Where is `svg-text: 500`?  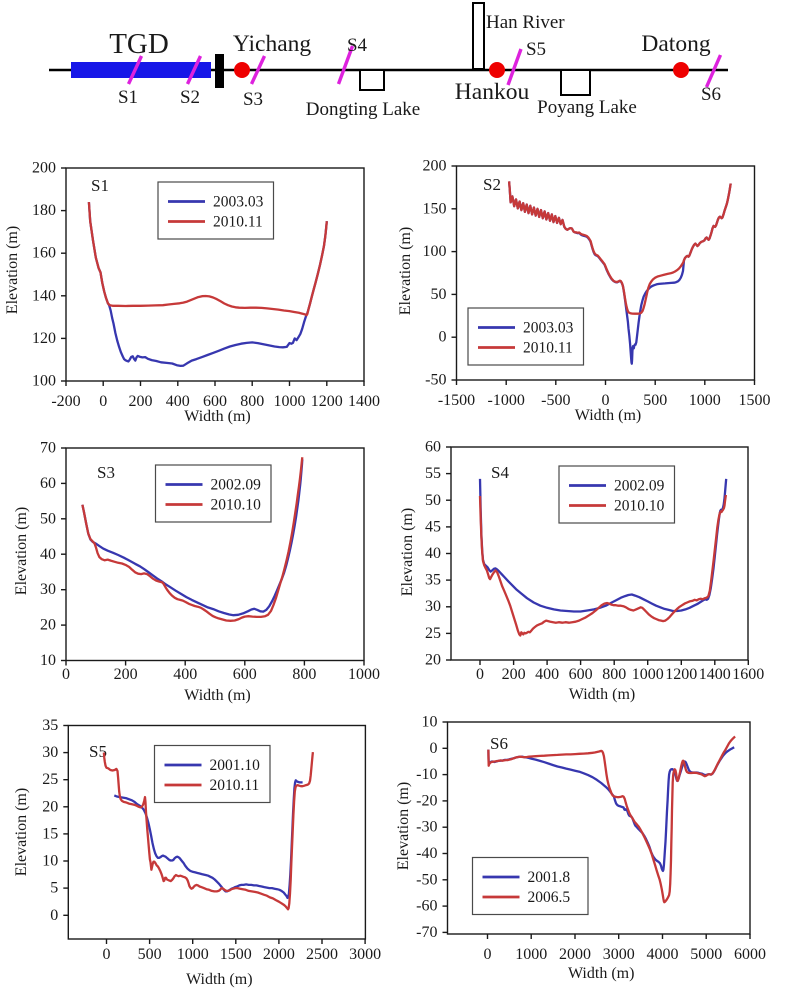
svg-text: 500 is located at coordinates (655, 400).